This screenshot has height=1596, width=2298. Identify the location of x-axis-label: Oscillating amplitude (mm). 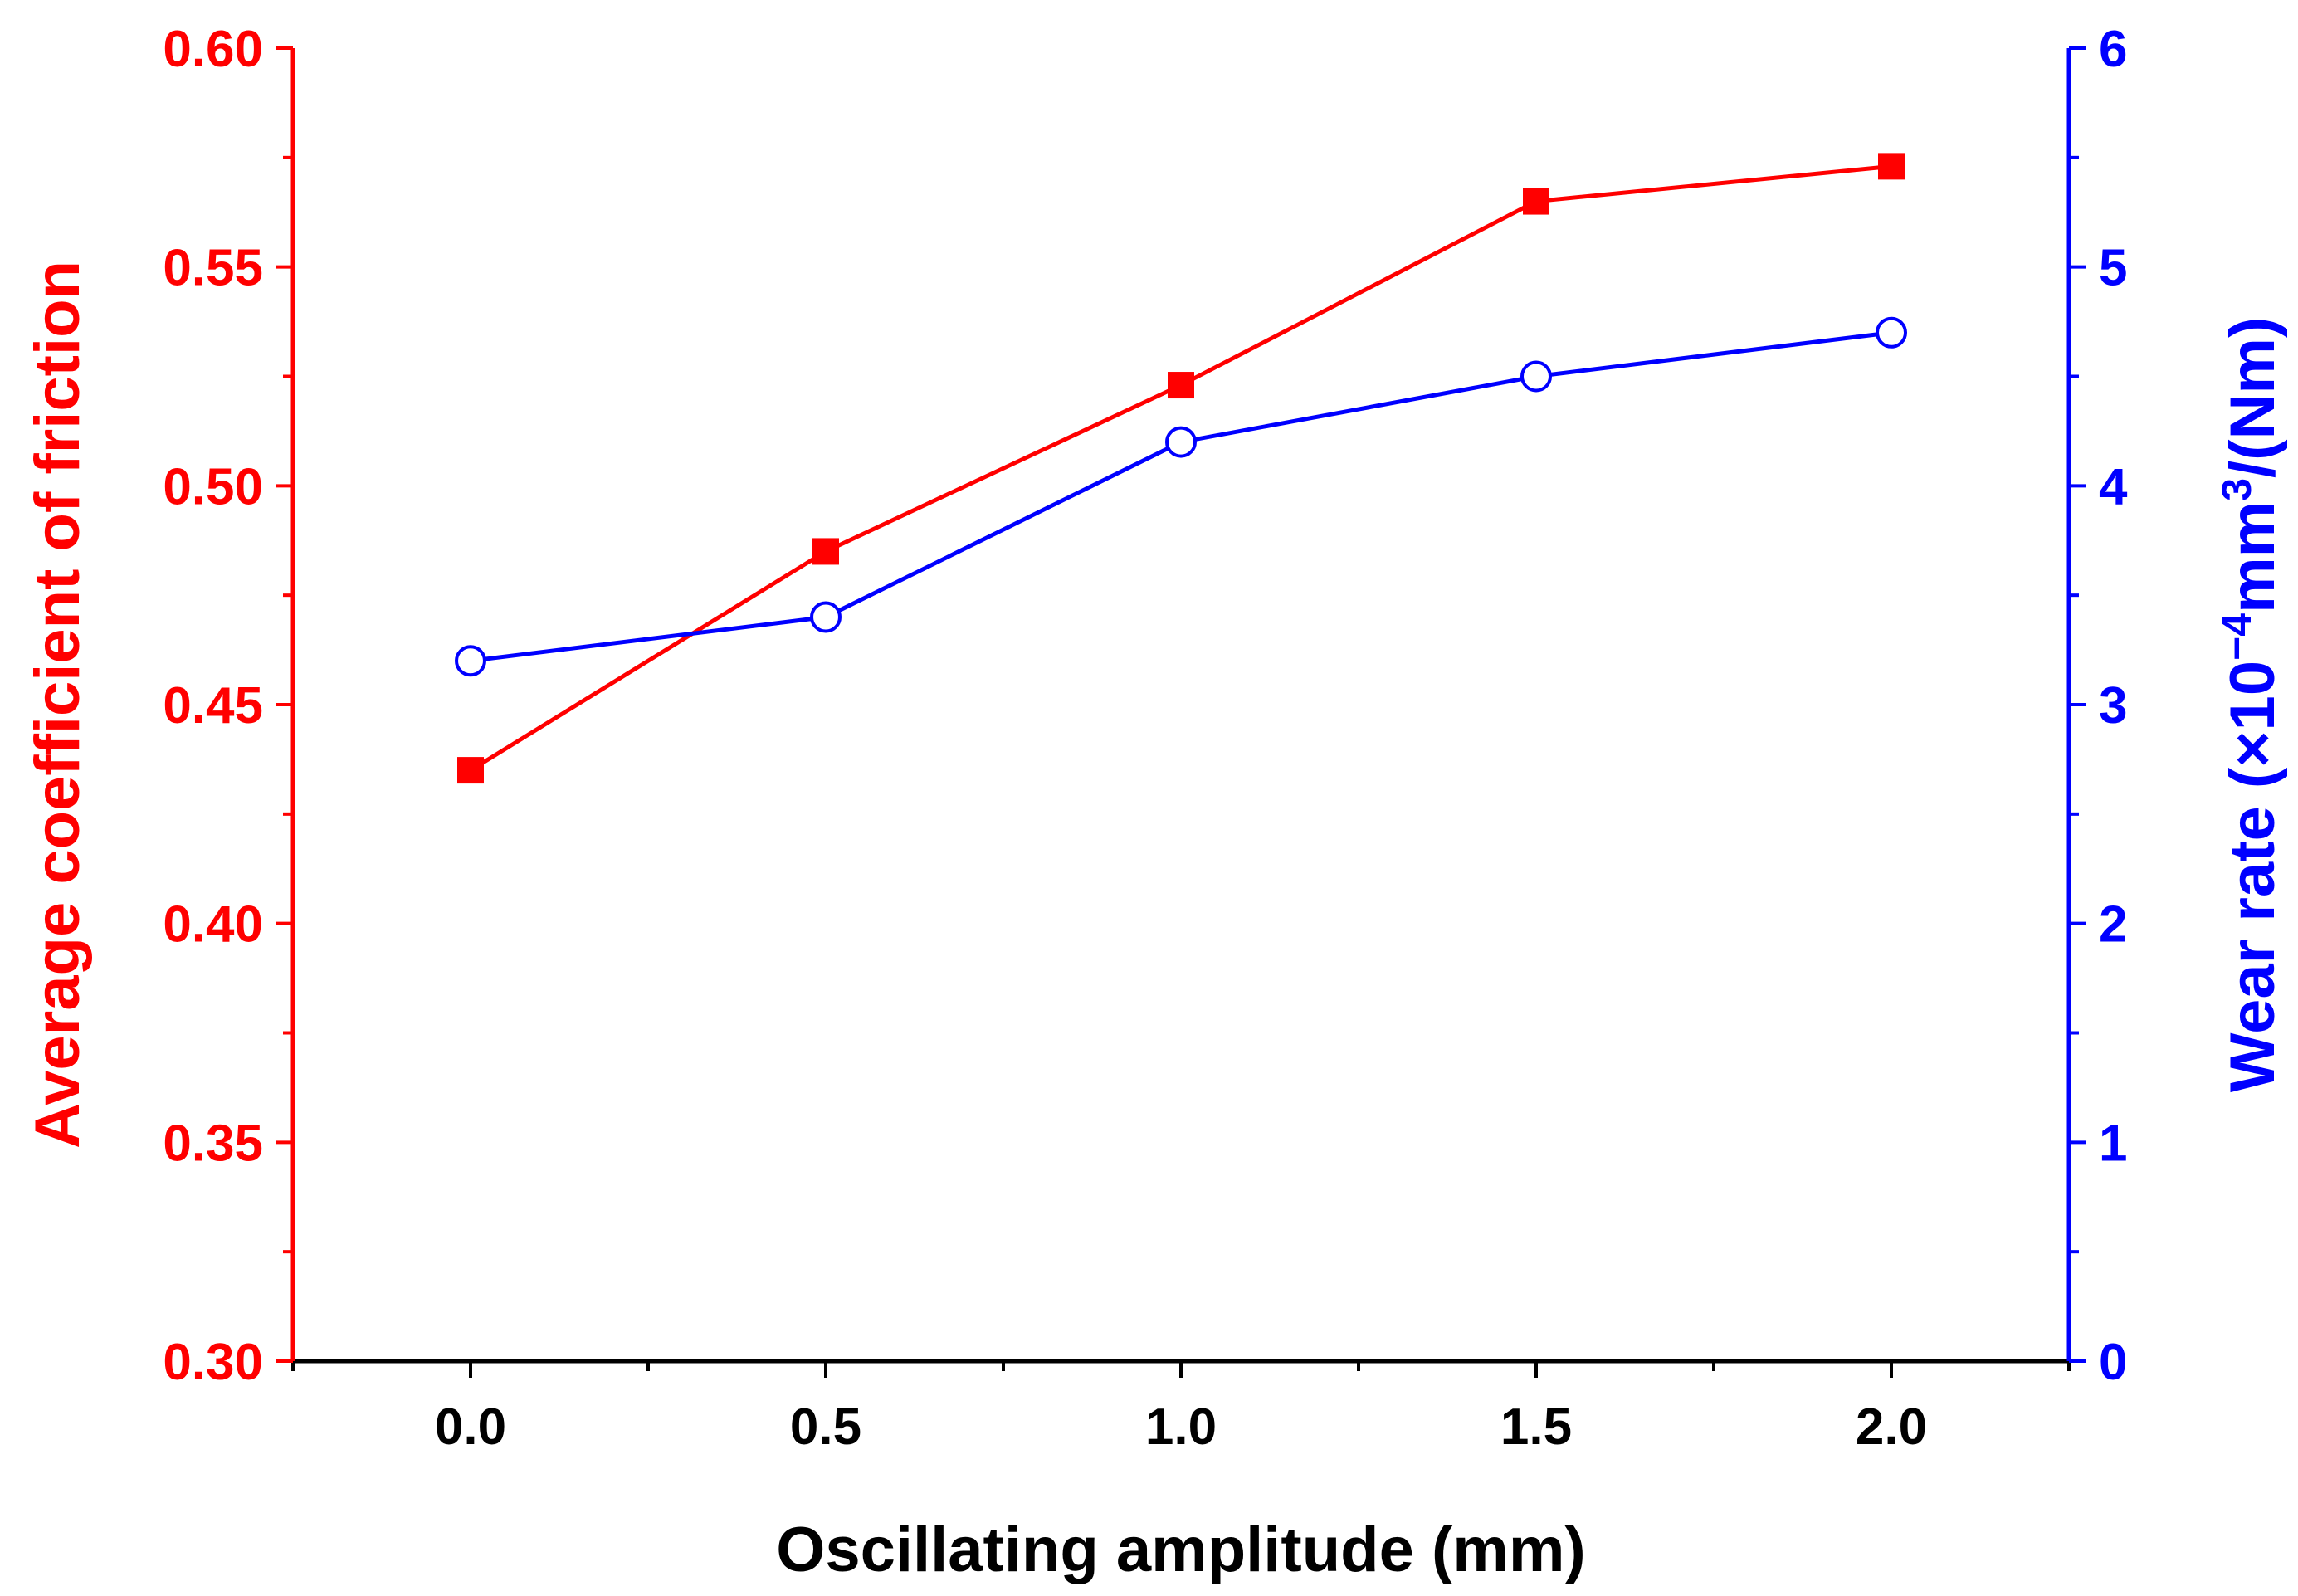
(1180, 1550).